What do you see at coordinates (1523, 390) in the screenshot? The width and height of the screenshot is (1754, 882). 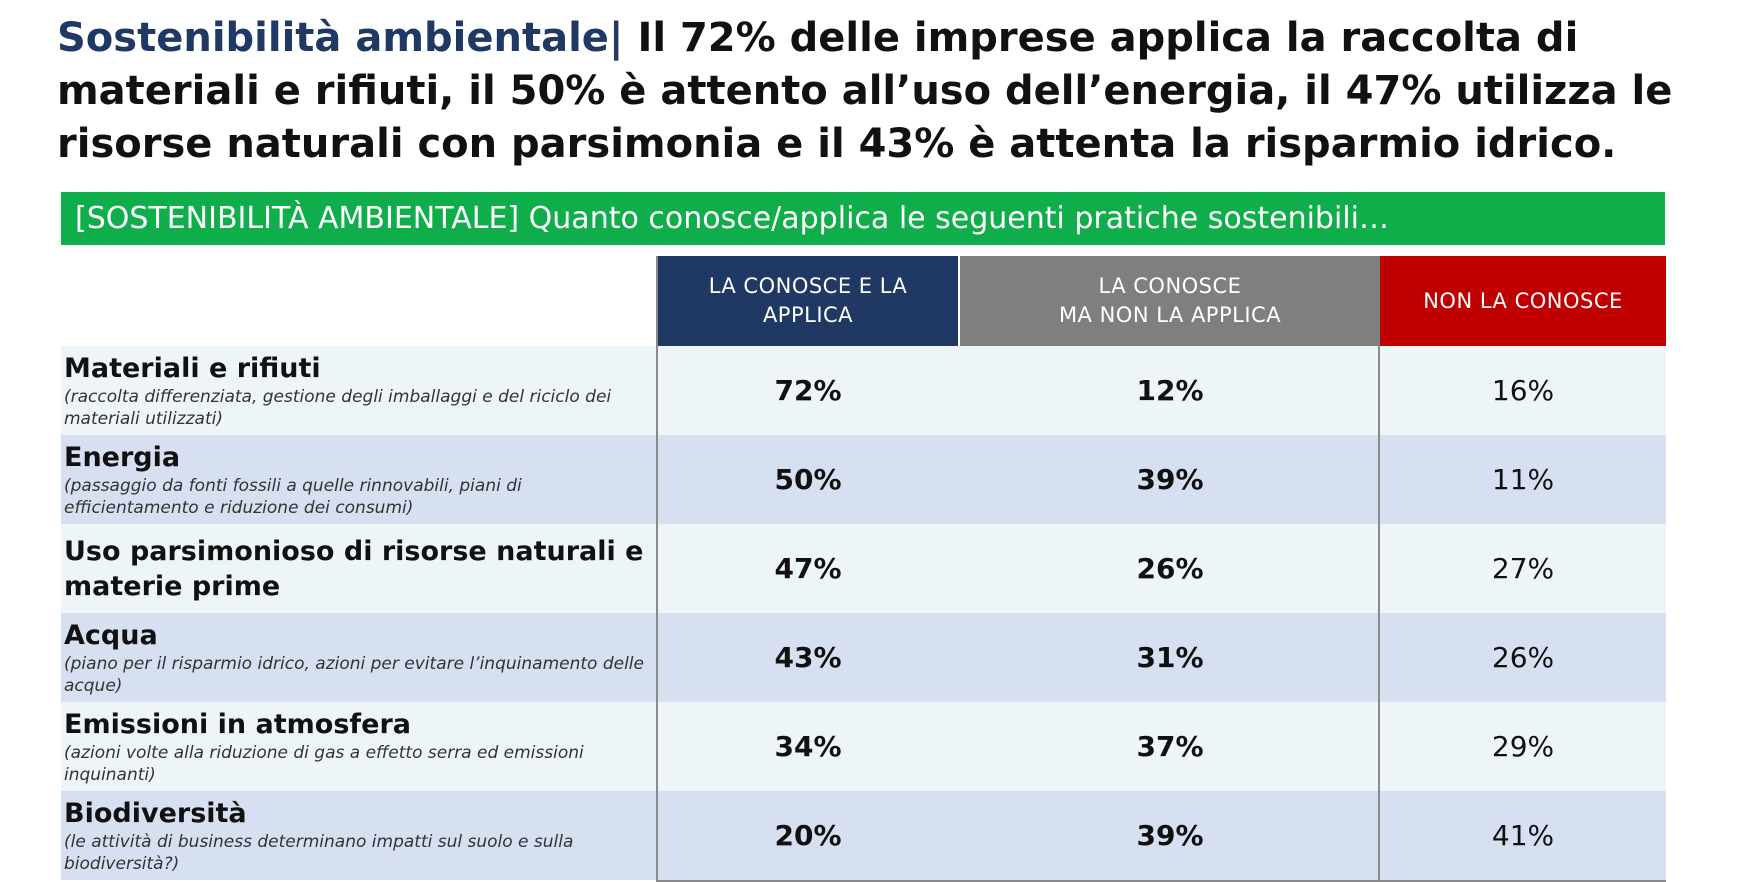 I see `value-non-conosce: 16%` at bounding box center [1523, 390].